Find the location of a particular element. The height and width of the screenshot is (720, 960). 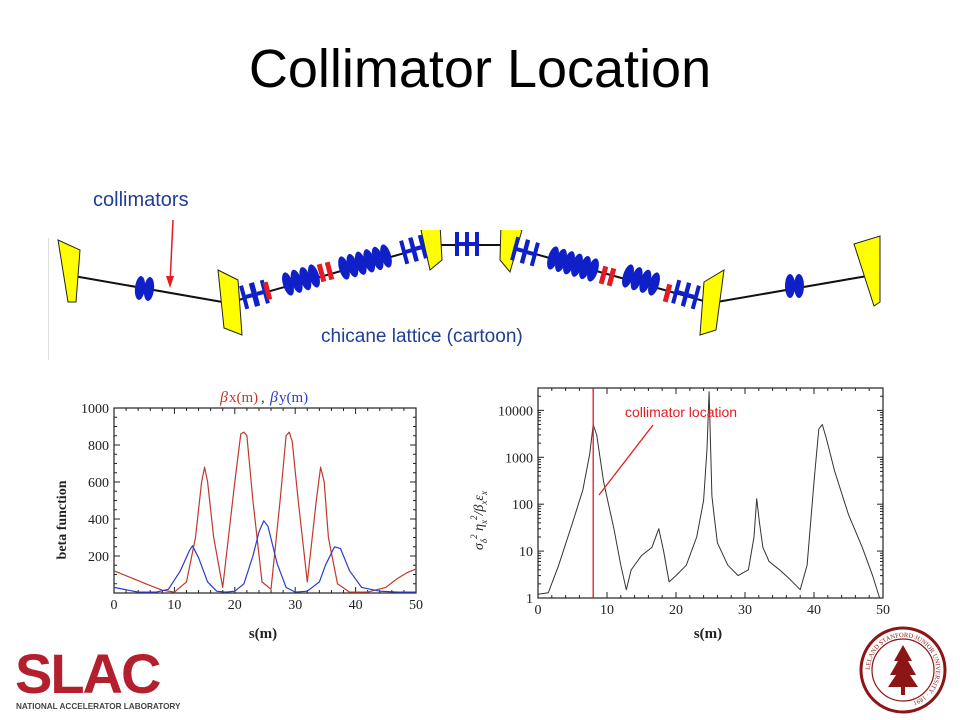

dispersion-y-tick-label: 10000 is located at coordinates (515, 411).